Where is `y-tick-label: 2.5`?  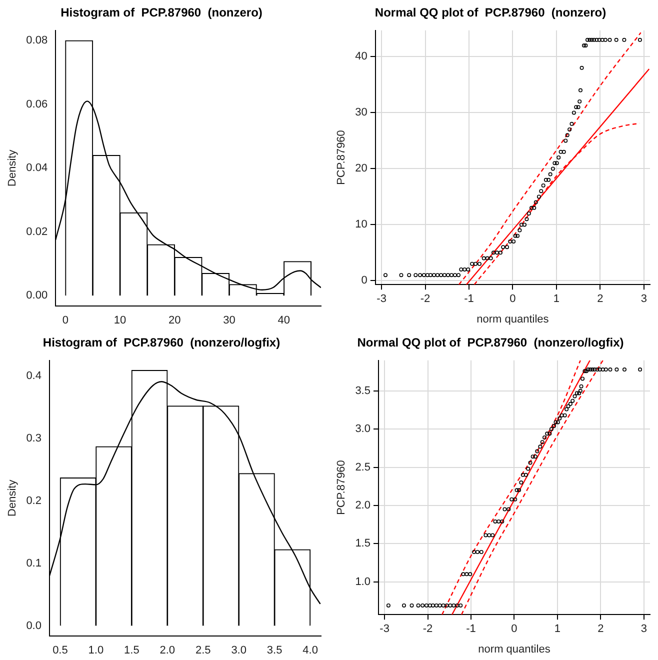
y-tick-label: 2.5 is located at coordinates (362, 467).